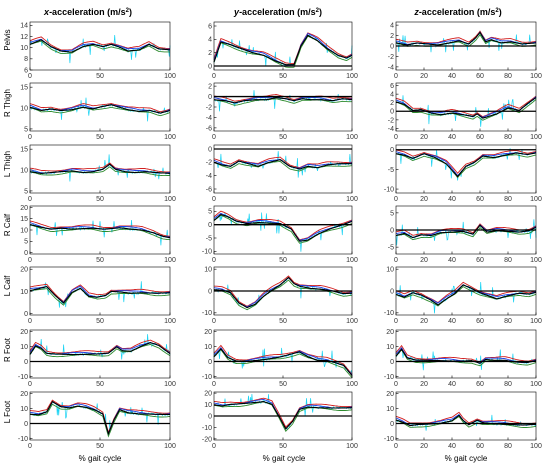 This screenshot has height=466, width=550. Describe the element at coordinates (283, 49) in the screenshot. I see `blue-trace` at that location.